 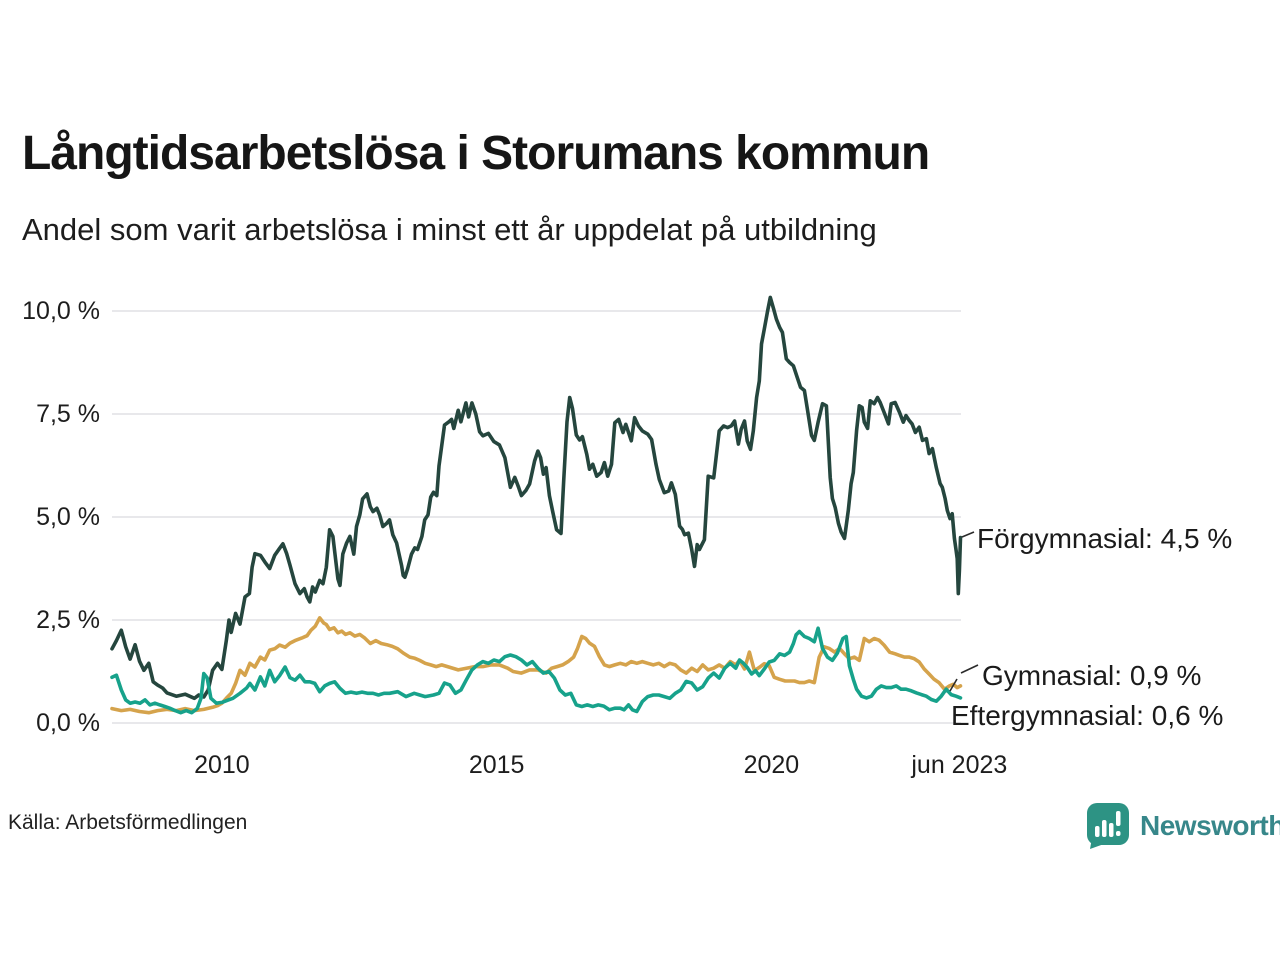 What do you see at coordinates (68, 620) in the screenshot?
I see `y-axis-tick-label: 2,5 %` at bounding box center [68, 620].